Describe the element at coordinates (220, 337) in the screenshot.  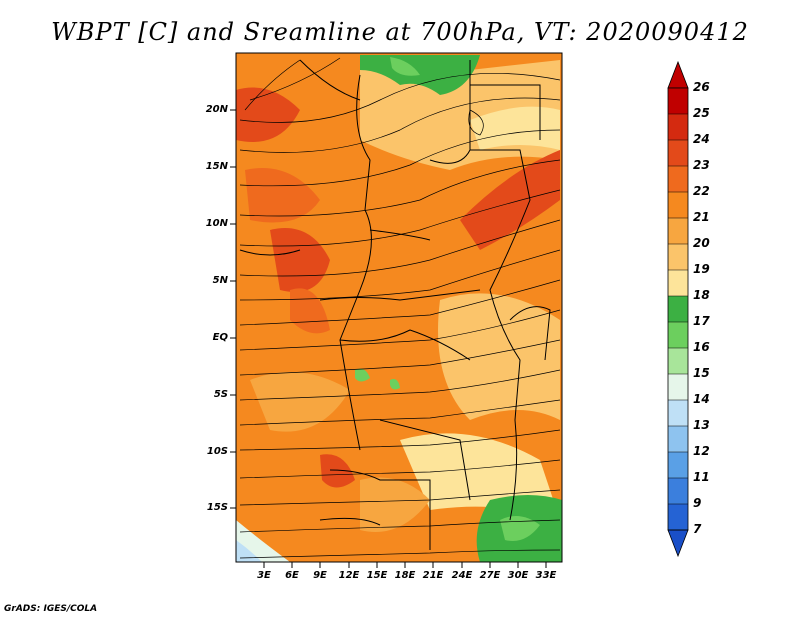
I see `lat-label: EQ` at that location.